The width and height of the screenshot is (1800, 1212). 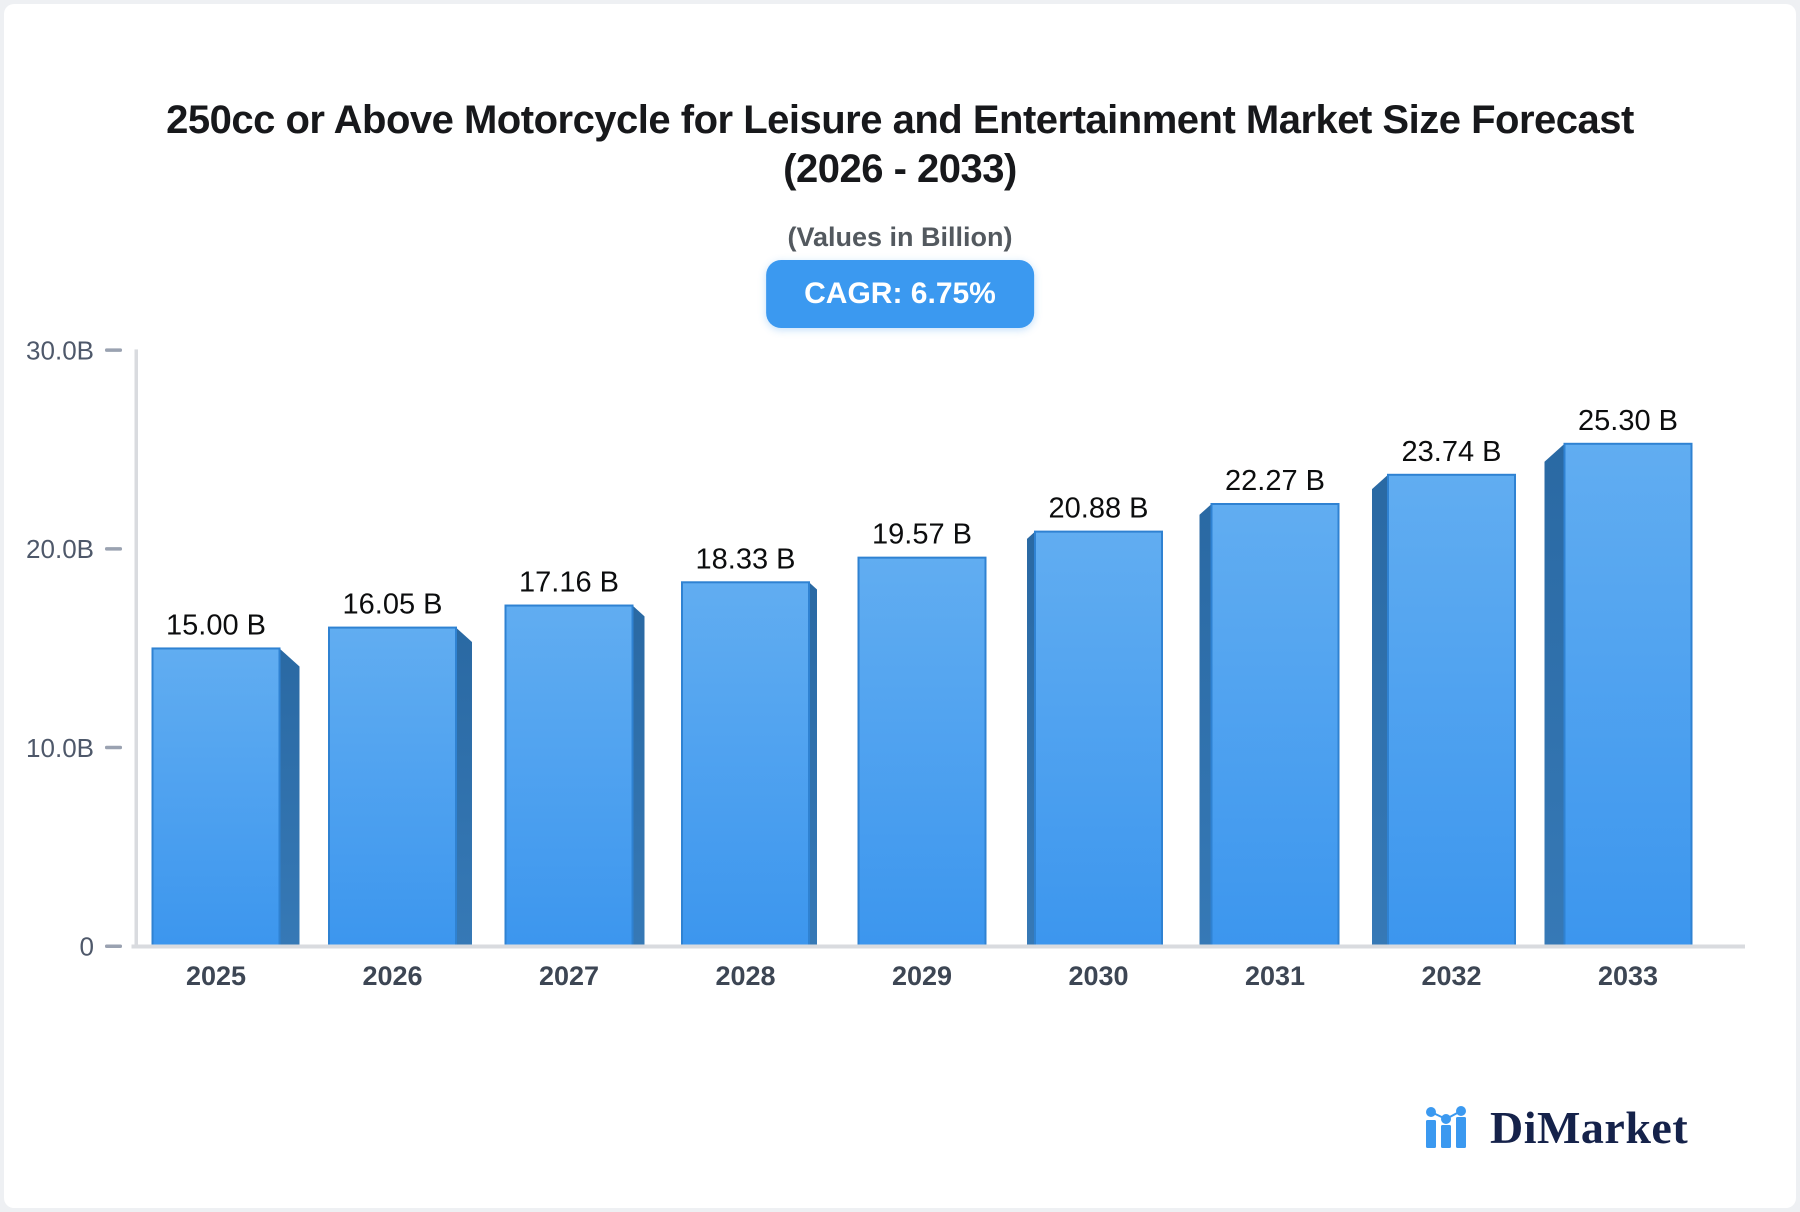 What do you see at coordinates (900, 169) in the screenshot?
I see `chart-title-line2: (2026 - 2033)` at bounding box center [900, 169].